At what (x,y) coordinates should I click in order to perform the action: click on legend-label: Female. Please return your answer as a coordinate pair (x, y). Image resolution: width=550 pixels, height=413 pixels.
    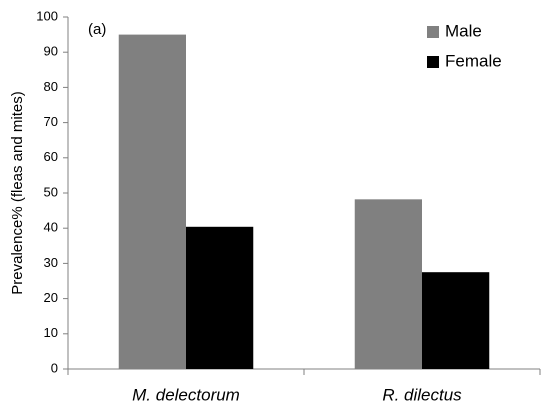
    Looking at the image, I should click on (473, 60).